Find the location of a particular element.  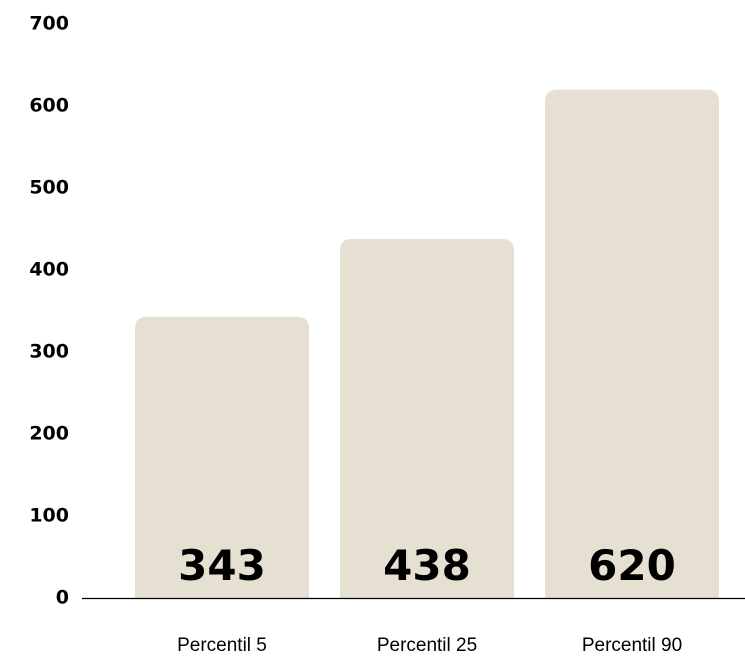

y-tick-label-200: 200 is located at coordinates (49, 434).